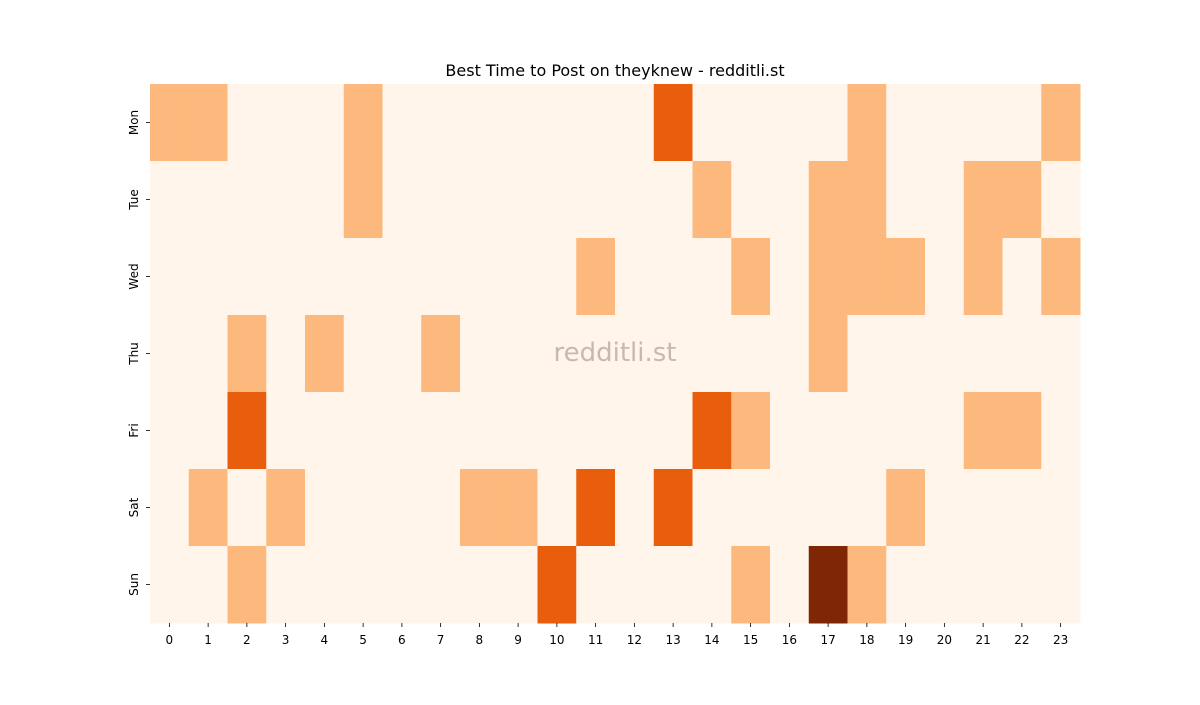  What do you see at coordinates (134, 122) in the screenshot?
I see `y-tick-label-mon: Mon` at bounding box center [134, 122].